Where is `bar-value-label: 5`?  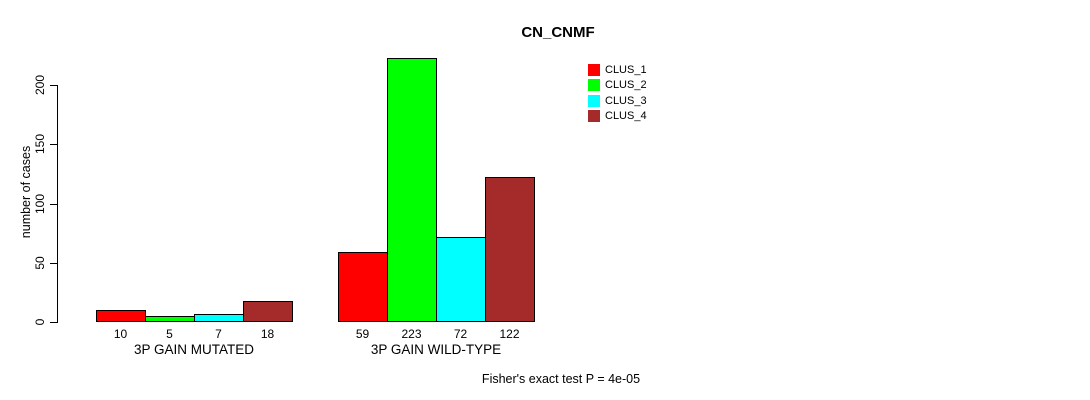 bar-value-label: 5 is located at coordinates (169, 334).